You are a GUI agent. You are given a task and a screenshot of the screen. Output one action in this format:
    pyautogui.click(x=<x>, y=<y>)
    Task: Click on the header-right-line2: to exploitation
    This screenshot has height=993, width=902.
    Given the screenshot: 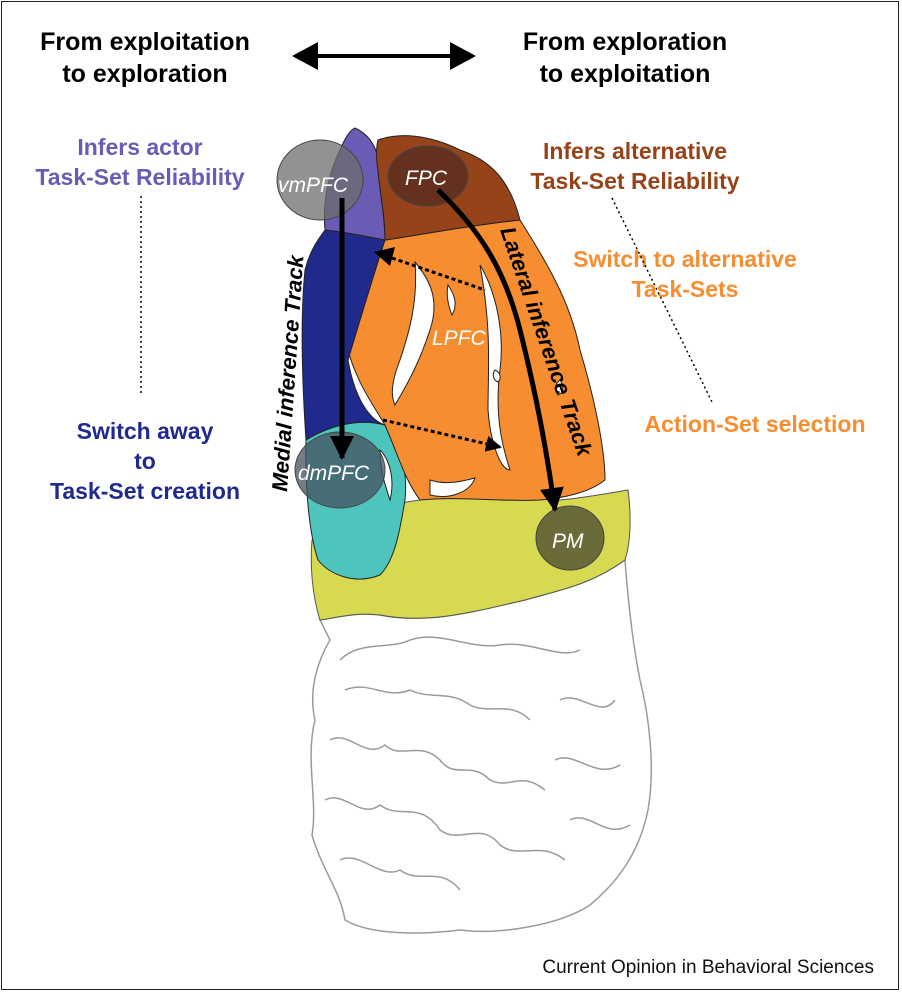 What is the action you would take?
    pyautogui.click(x=625, y=74)
    